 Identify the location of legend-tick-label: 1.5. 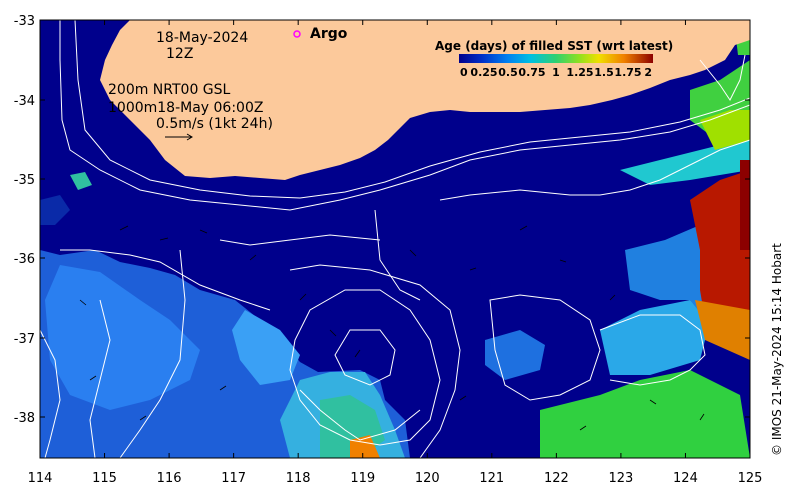
(604, 72).